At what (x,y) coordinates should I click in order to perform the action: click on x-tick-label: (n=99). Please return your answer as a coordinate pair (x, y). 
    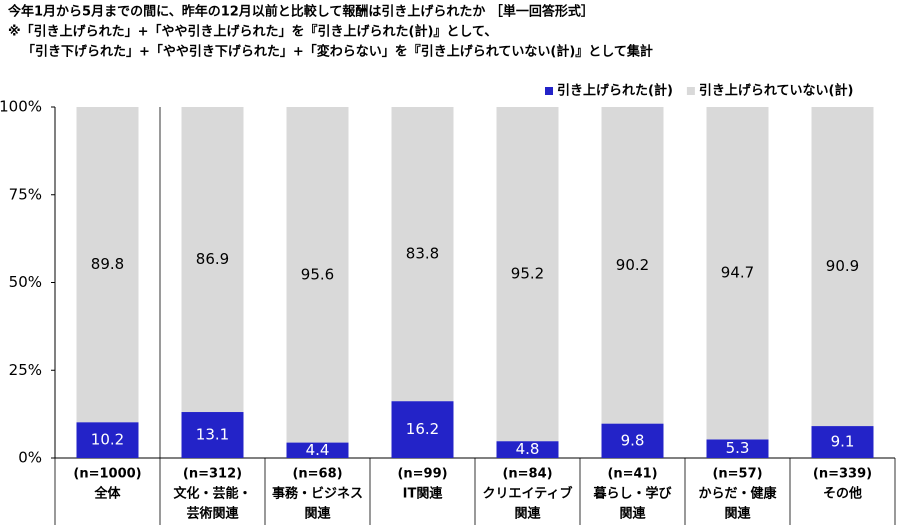
    Looking at the image, I should click on (422, 474).